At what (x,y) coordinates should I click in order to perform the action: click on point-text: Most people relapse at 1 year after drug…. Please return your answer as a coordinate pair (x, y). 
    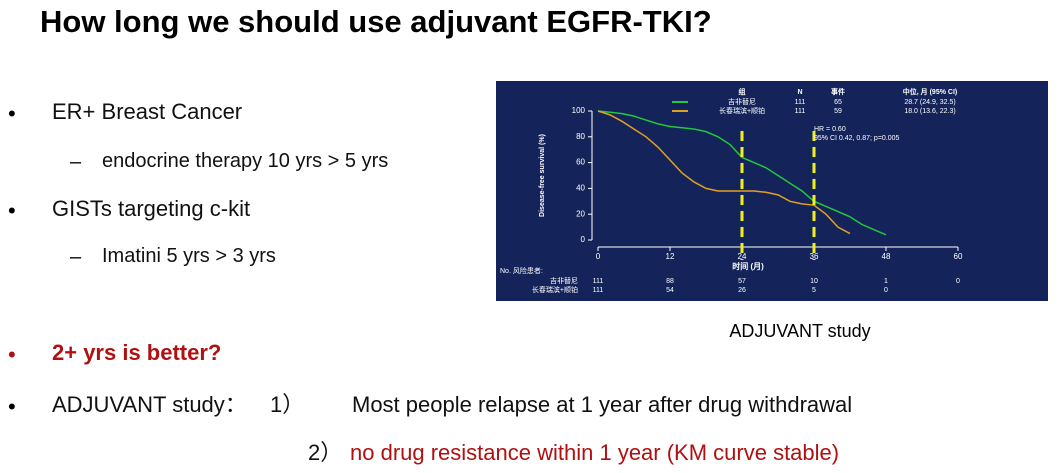
    Looking at the image, I should click on (602, 404).